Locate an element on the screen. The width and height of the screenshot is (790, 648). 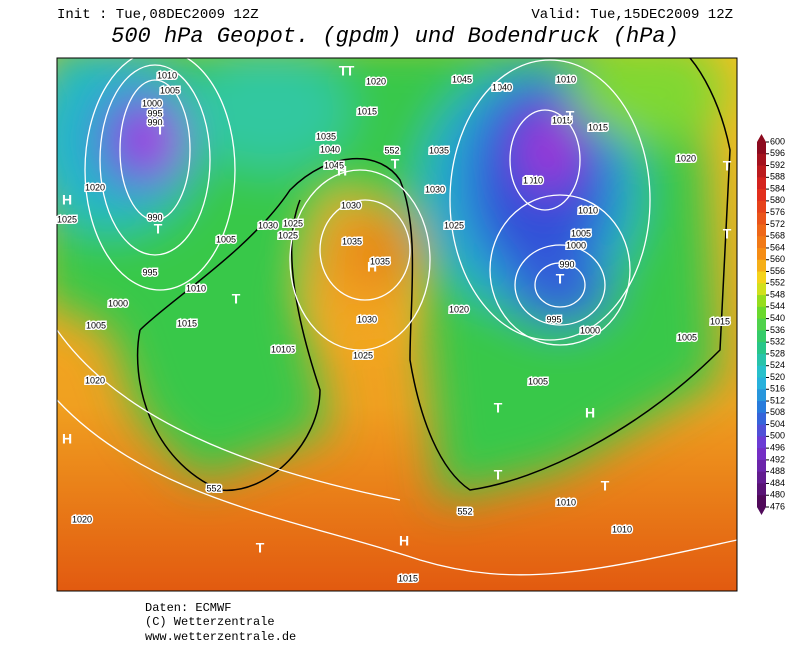
colorbar-label: 552 is located at coordinates (777, 283).